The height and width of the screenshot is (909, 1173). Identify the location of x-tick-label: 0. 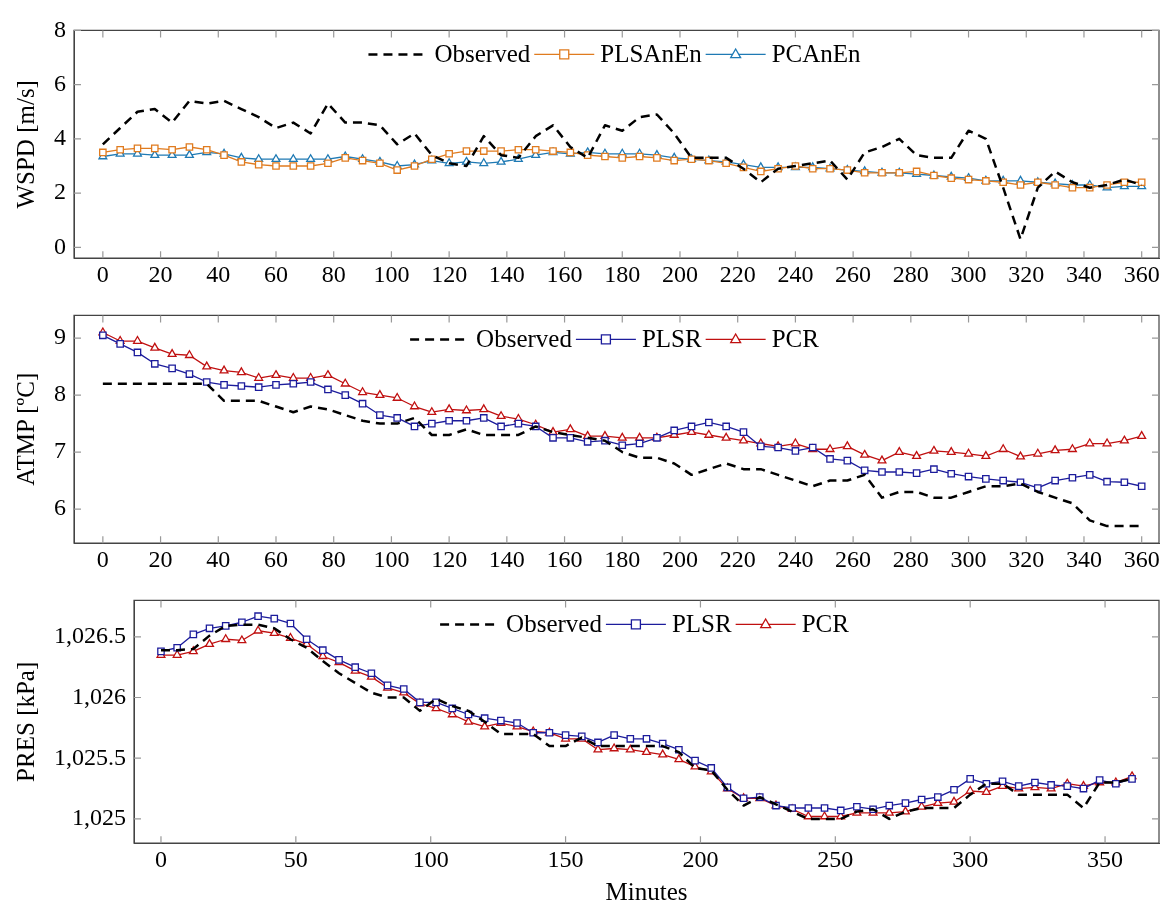
(160, 858).